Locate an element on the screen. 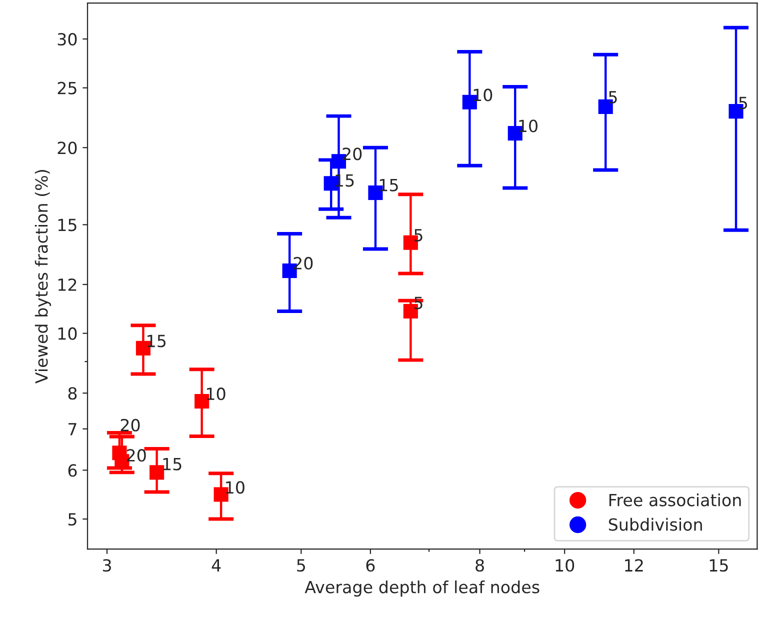 This screenshot has width=761, height=619. x-tick-label: 8 is located at coordinates (480, 565).